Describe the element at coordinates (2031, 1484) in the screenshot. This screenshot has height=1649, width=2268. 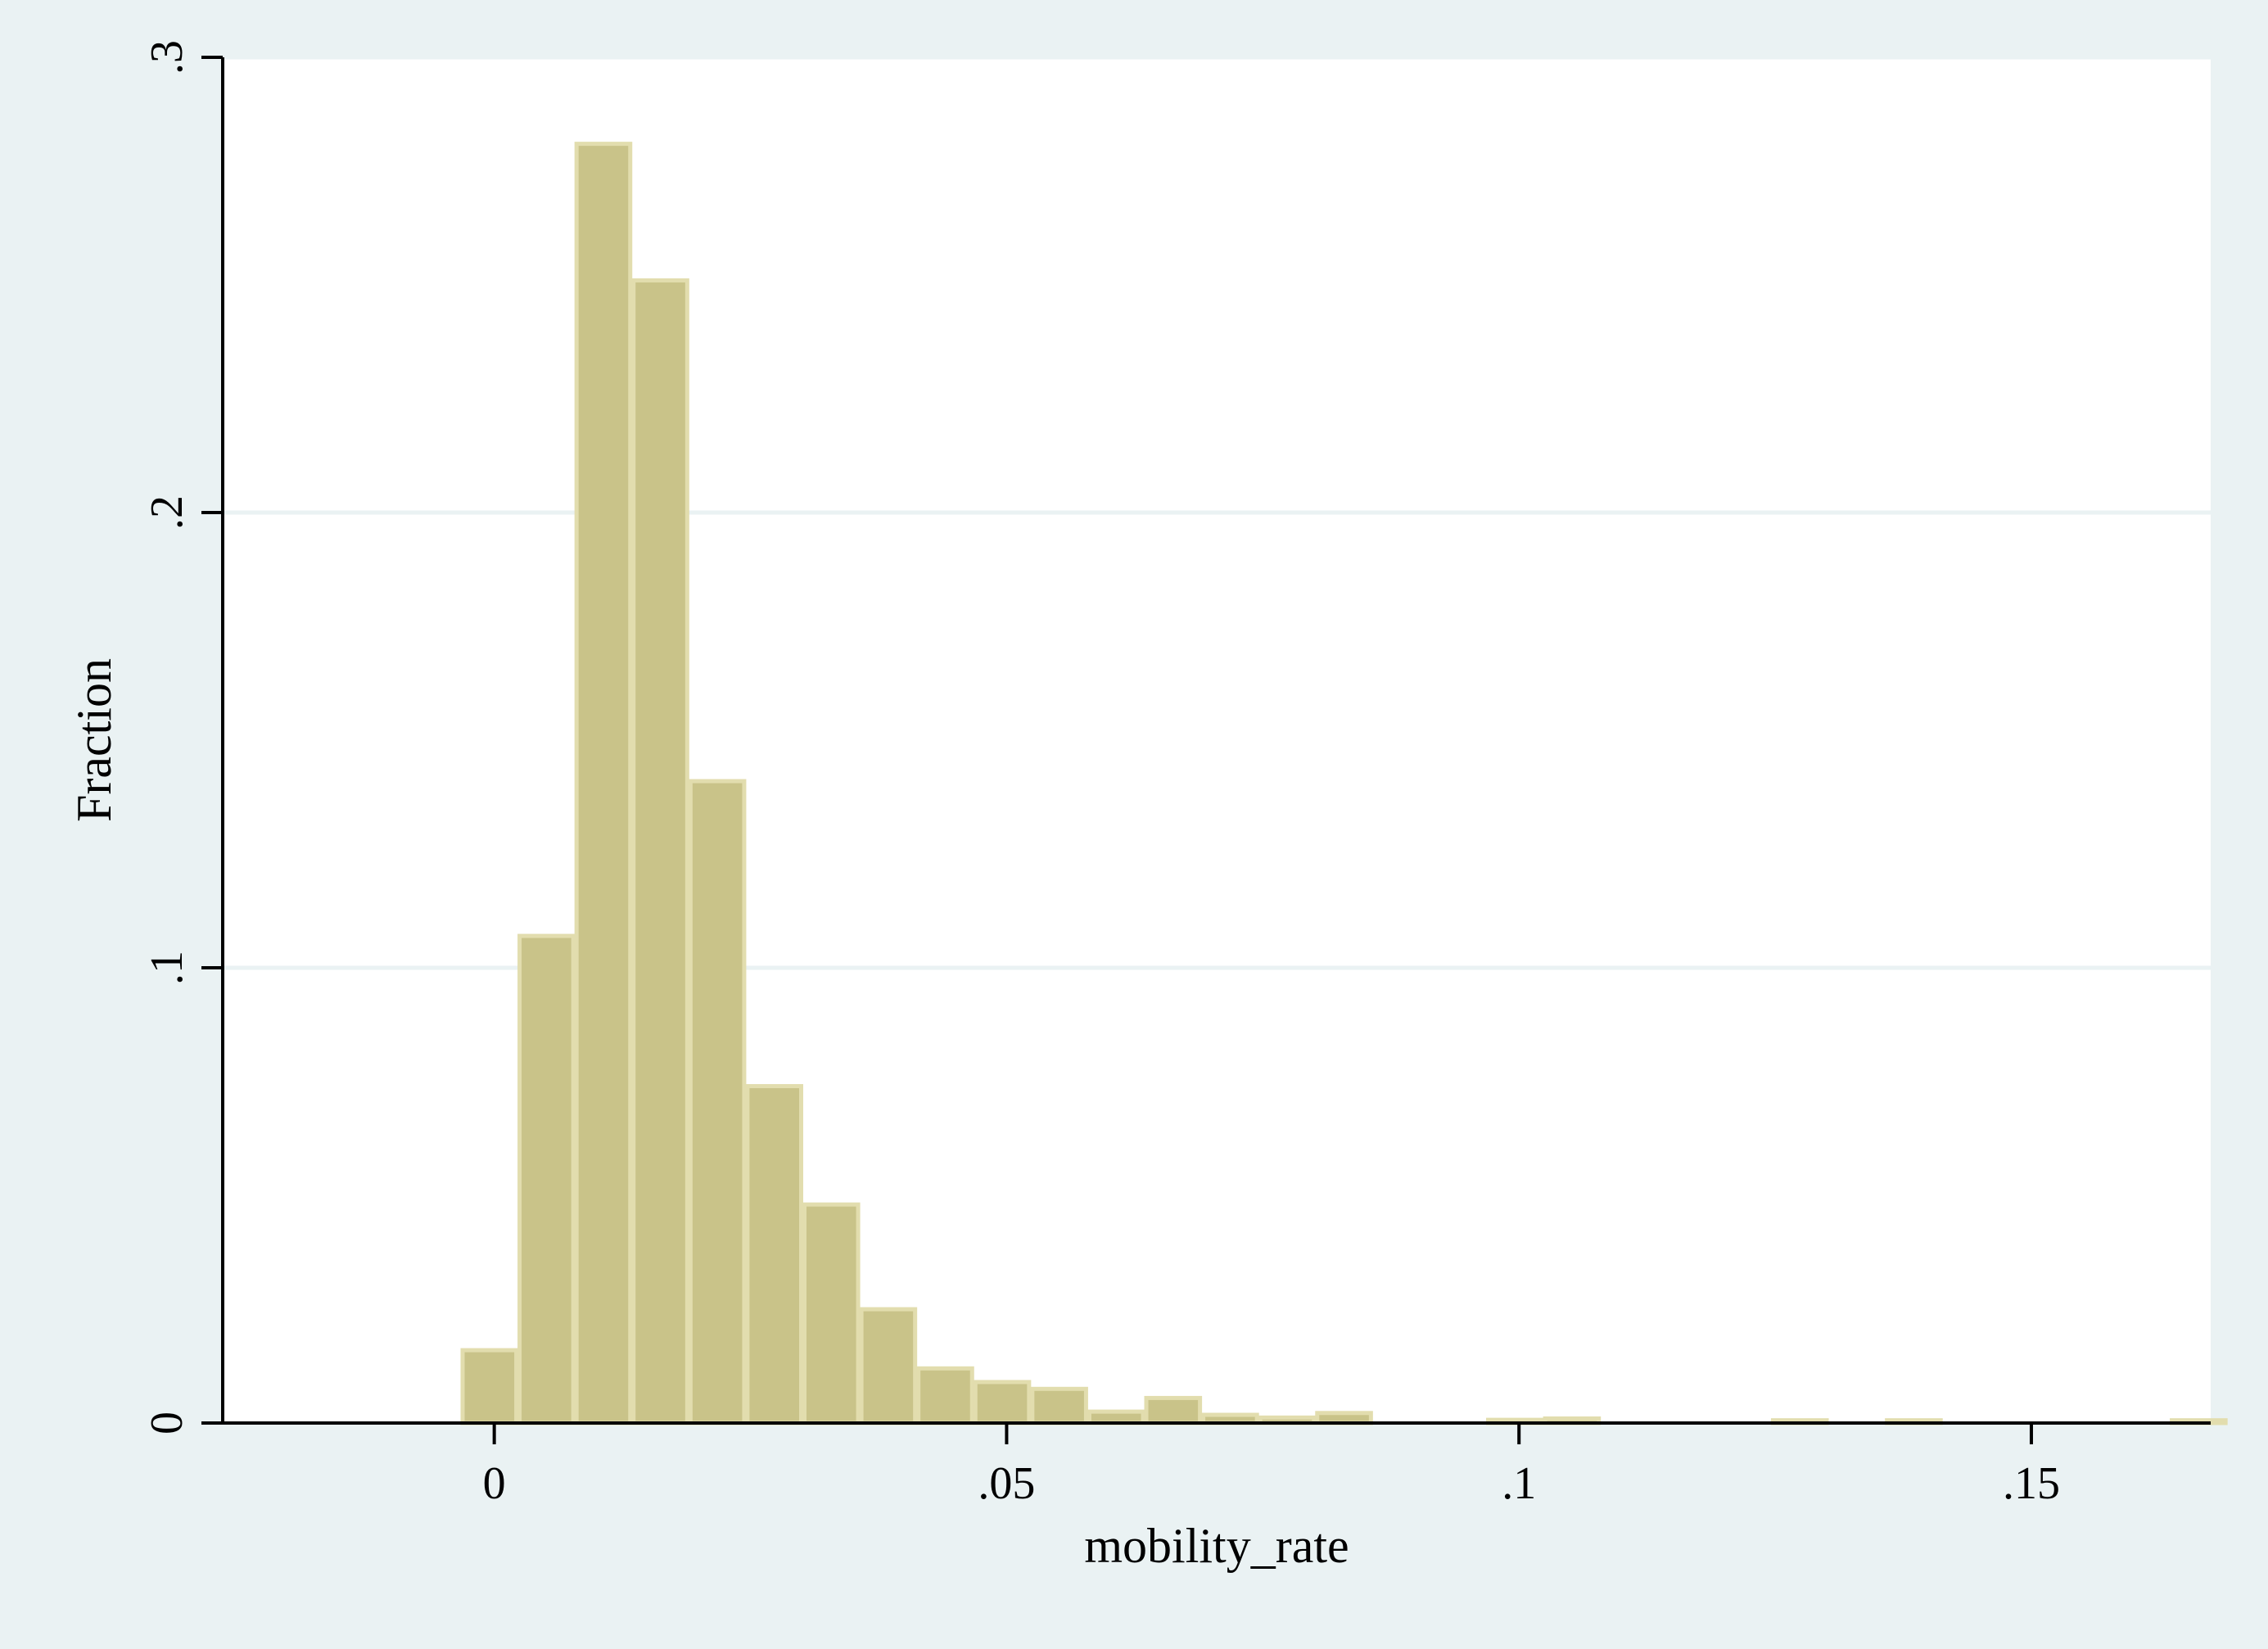
I see `x-tick-label: .15` at that location.